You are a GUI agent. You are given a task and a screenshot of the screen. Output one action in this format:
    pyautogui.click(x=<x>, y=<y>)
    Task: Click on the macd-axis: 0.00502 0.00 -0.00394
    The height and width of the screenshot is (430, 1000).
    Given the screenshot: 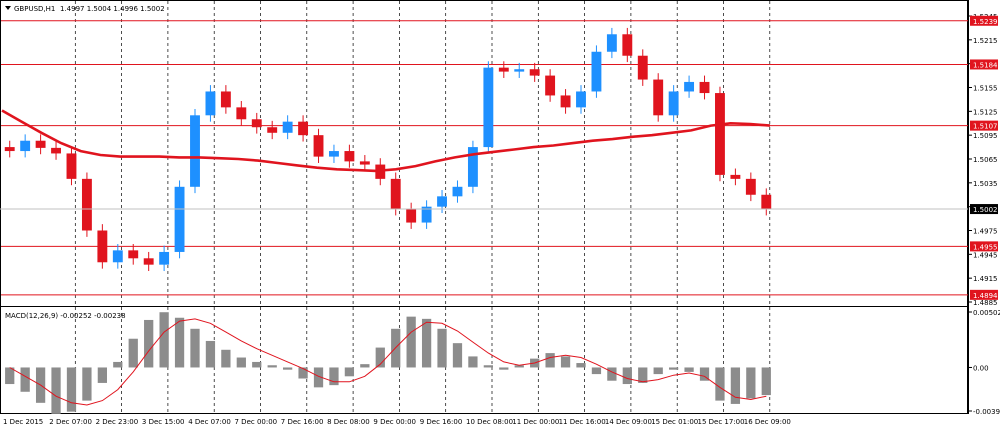 What is the action you would take?
    pyautogui.click(x=984, y=362)
    